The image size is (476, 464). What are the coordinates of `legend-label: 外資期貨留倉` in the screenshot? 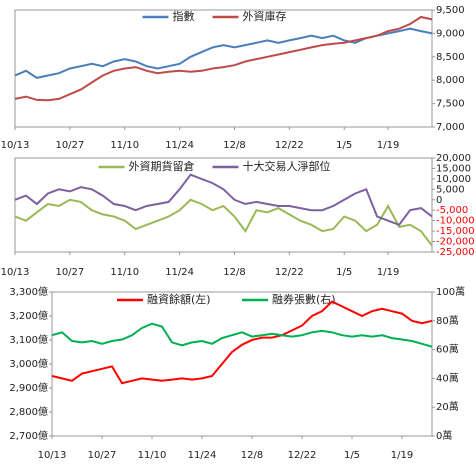 It's located at (162, 166).